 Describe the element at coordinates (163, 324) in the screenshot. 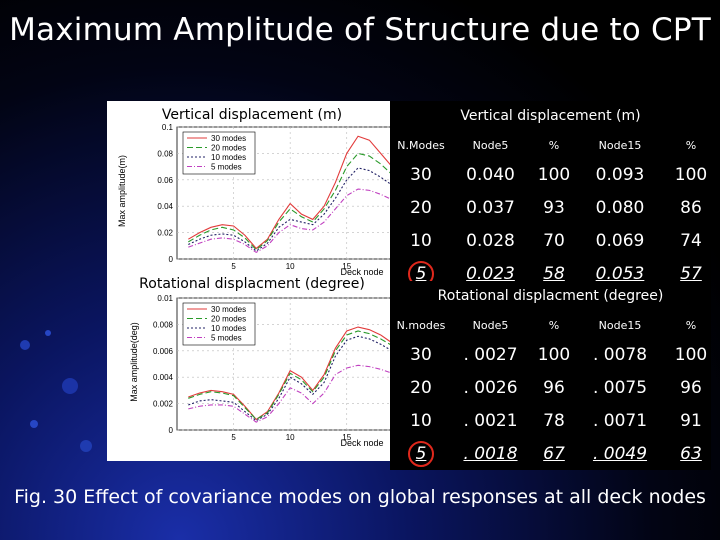

I see `y-tick-label: 0.008` at that location.